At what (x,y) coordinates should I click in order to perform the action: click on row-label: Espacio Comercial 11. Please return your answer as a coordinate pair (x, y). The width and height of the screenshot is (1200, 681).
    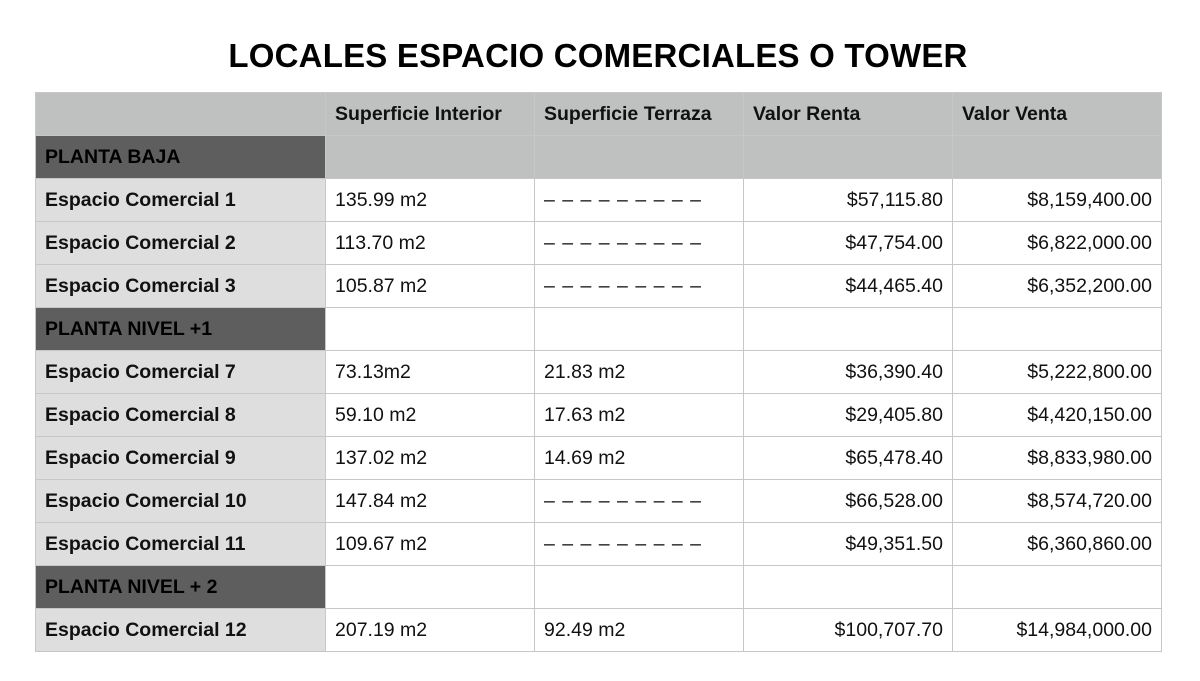
    Looking at the image, I should click on (180, 544).